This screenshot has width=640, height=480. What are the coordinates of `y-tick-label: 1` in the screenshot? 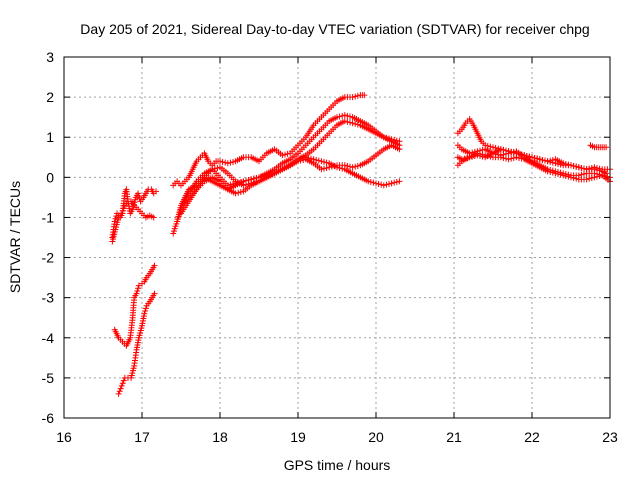 It's located at (50, 137).